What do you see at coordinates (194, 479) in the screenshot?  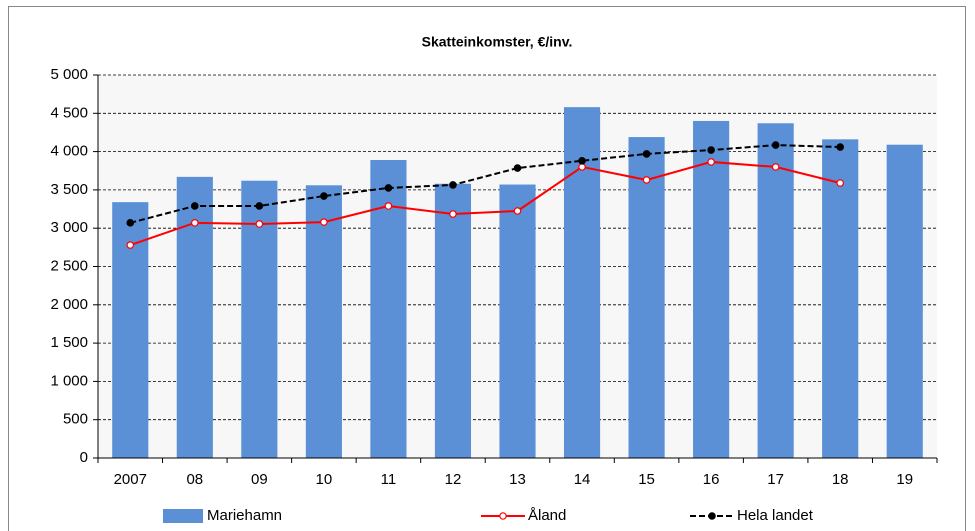 I see `x-tick-label: 08` at bounding box center [194, 479].